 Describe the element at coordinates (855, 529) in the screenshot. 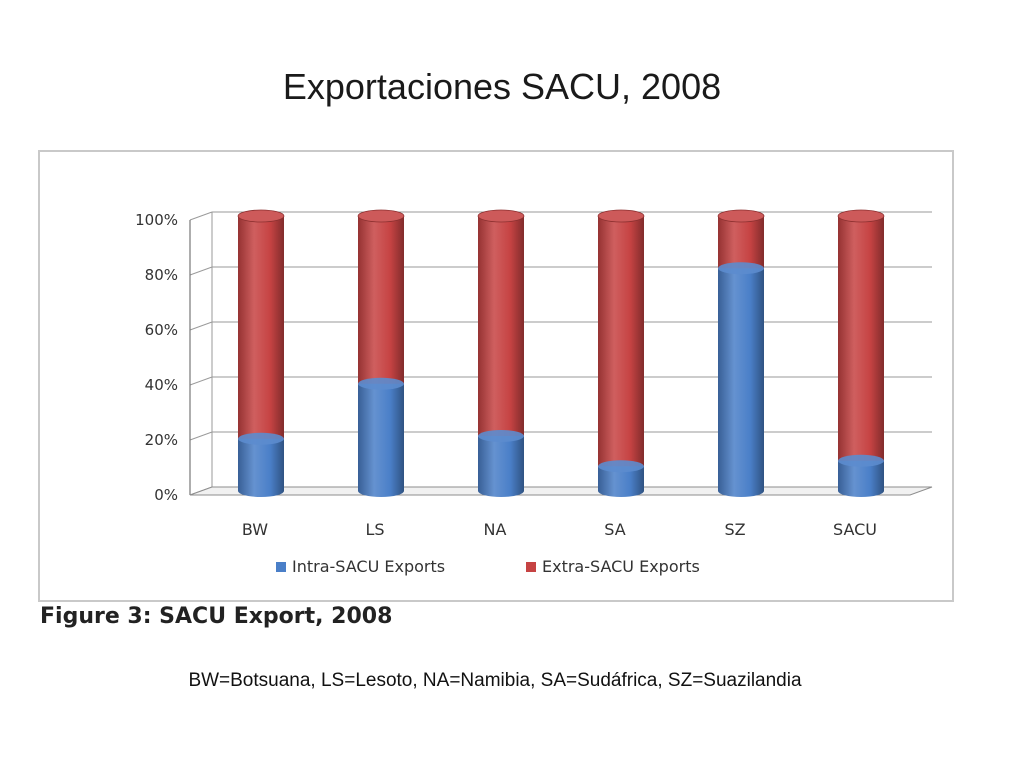

I see `x-category-label: SACU` at that location.